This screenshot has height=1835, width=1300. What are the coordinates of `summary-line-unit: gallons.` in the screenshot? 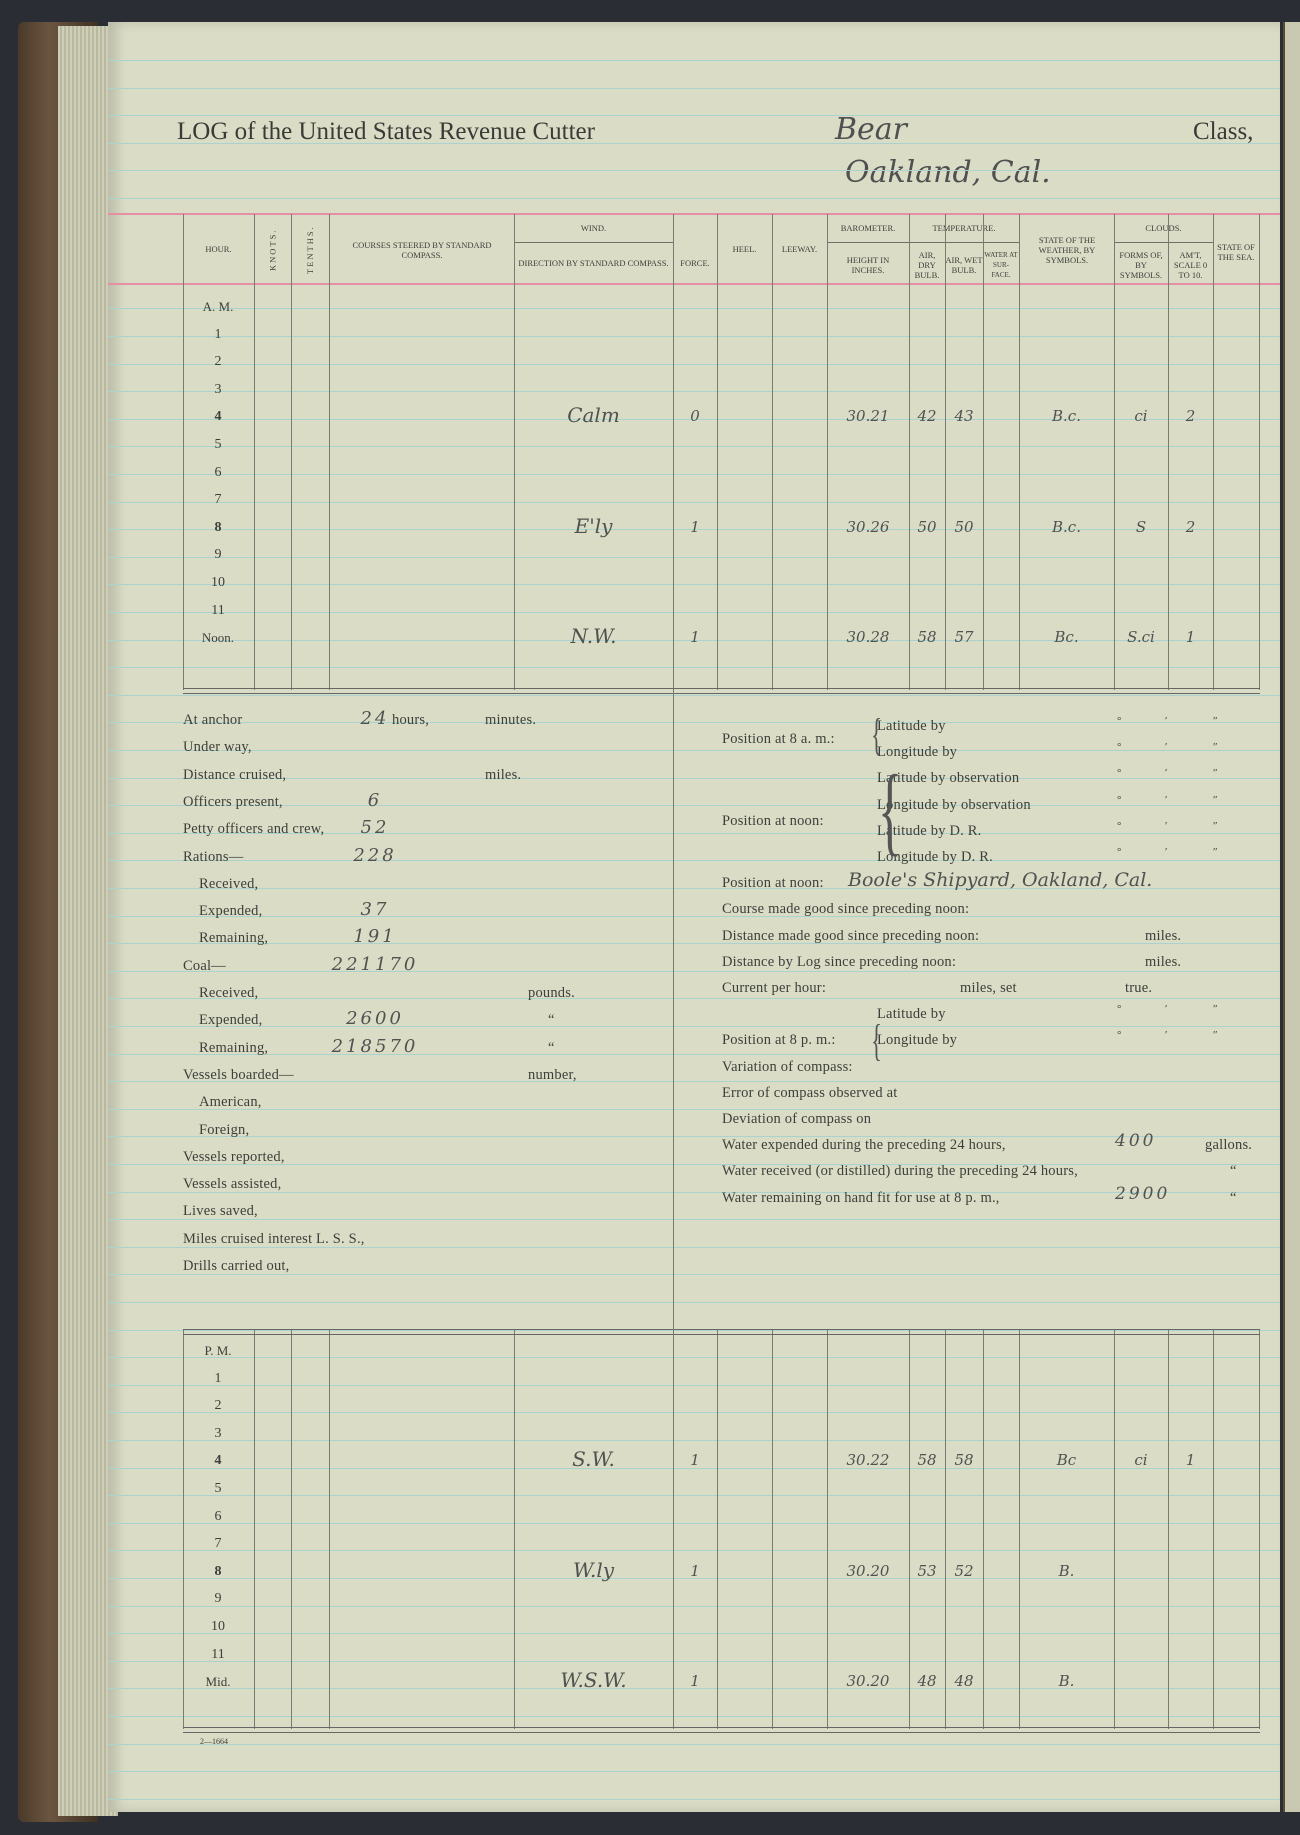 It's located at (1229, 1145).